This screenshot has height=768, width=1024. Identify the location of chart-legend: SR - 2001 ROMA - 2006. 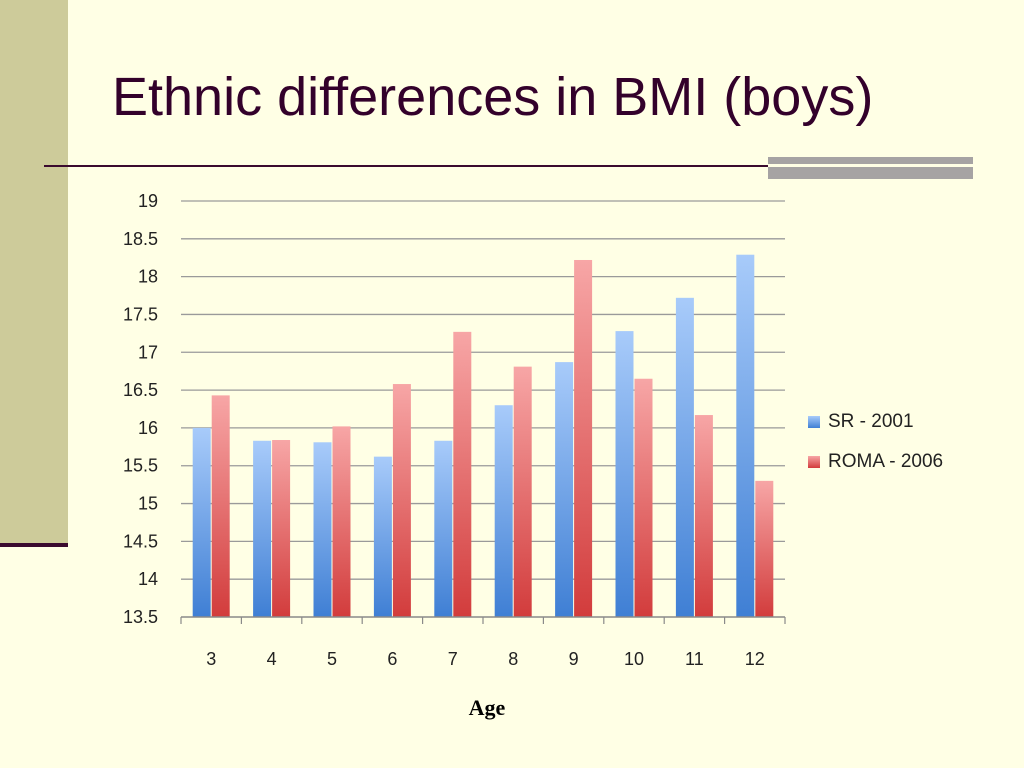
(875, 442).